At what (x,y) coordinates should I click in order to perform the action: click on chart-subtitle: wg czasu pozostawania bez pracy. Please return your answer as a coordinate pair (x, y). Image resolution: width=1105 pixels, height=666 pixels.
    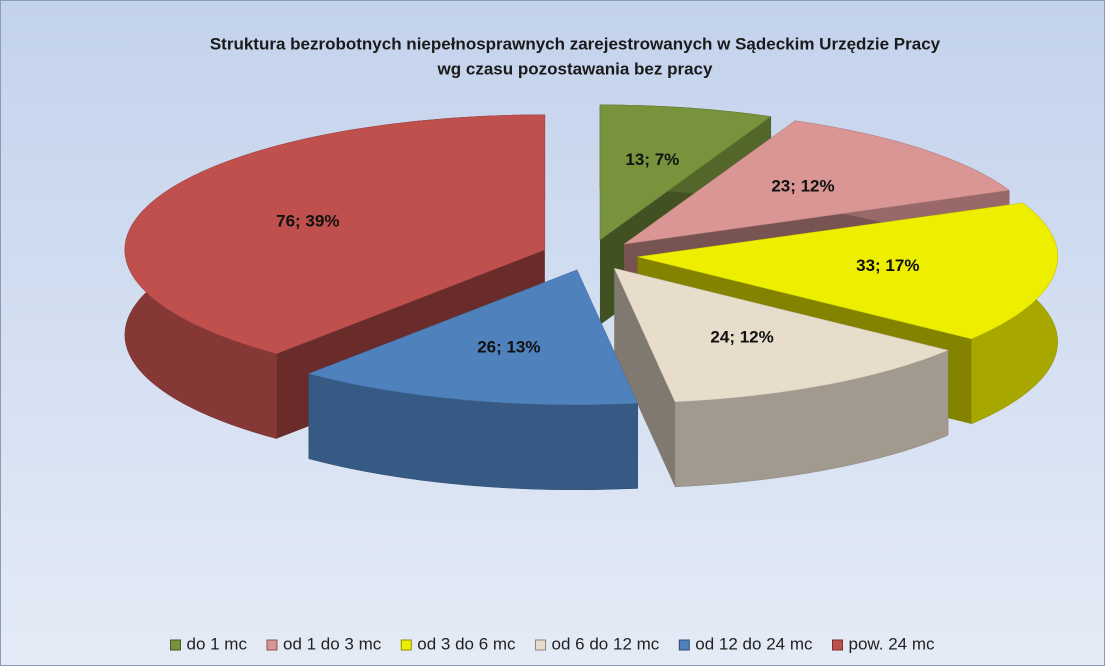
    Looking at the image, I should click on (575, 68).